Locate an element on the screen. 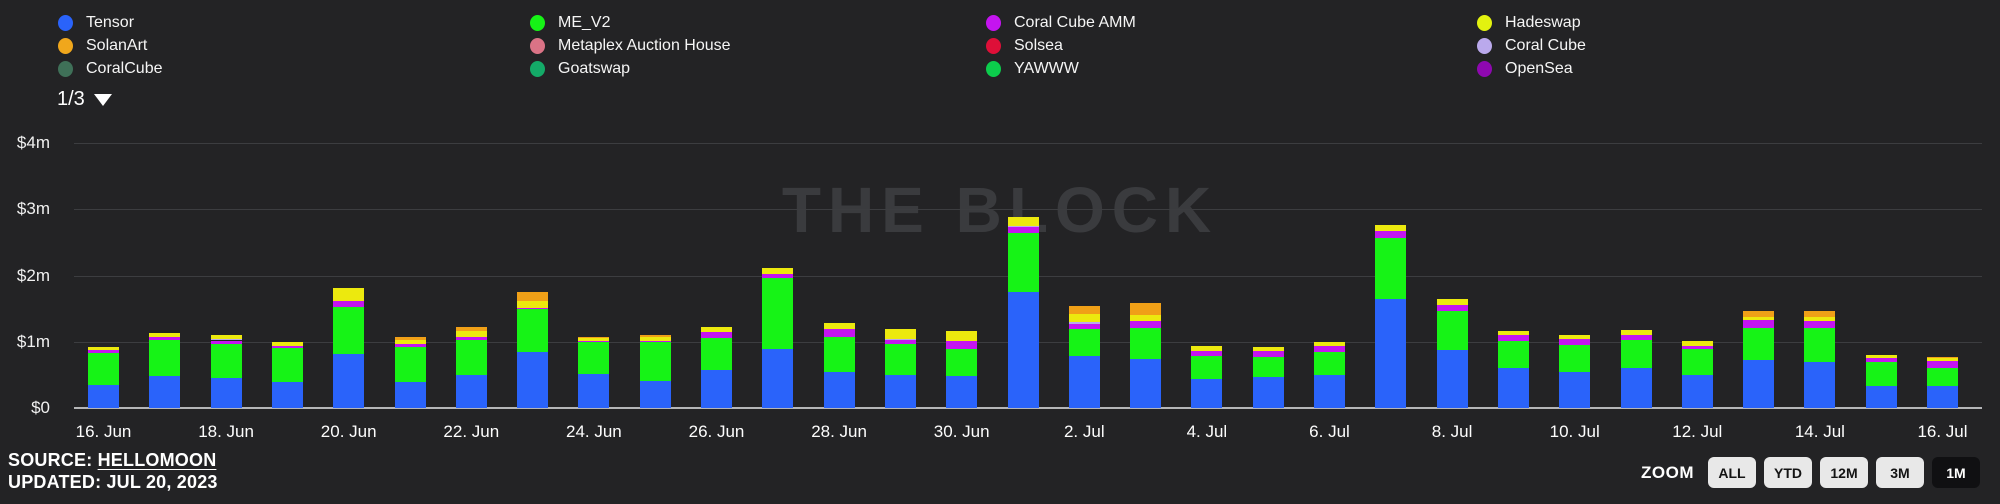 The width and height of the screenshot is (2000, 504). legend-item-metaplex-auction-house: Metaplex Auction House is located at coordinates (630, 46).